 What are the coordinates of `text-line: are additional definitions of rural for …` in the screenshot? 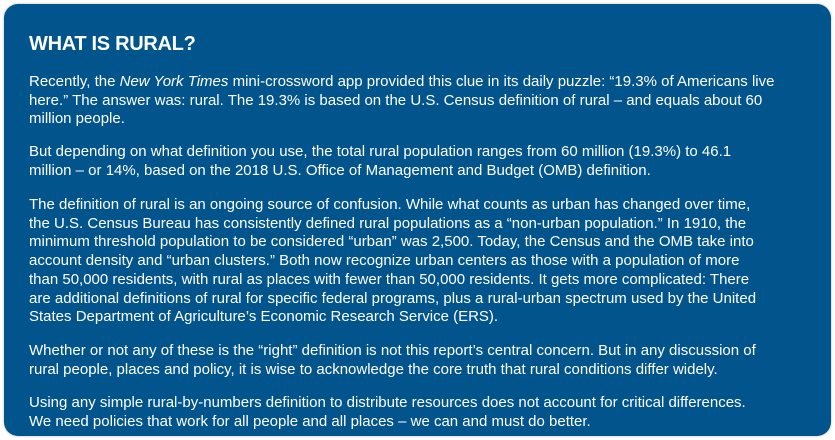 It's located at (393, 298).